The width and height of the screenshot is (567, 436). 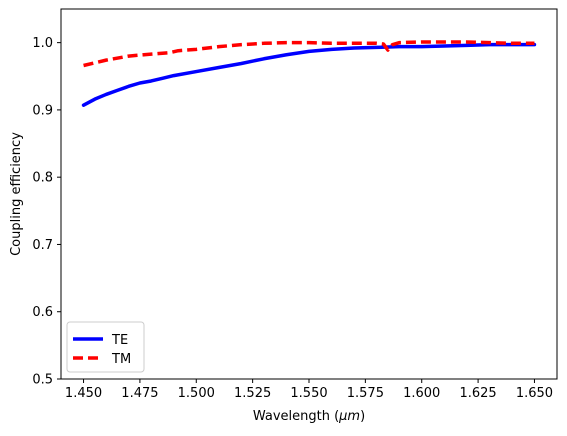 I want to click on x-axis-label-unit: μm, so click(x=349, y=416).